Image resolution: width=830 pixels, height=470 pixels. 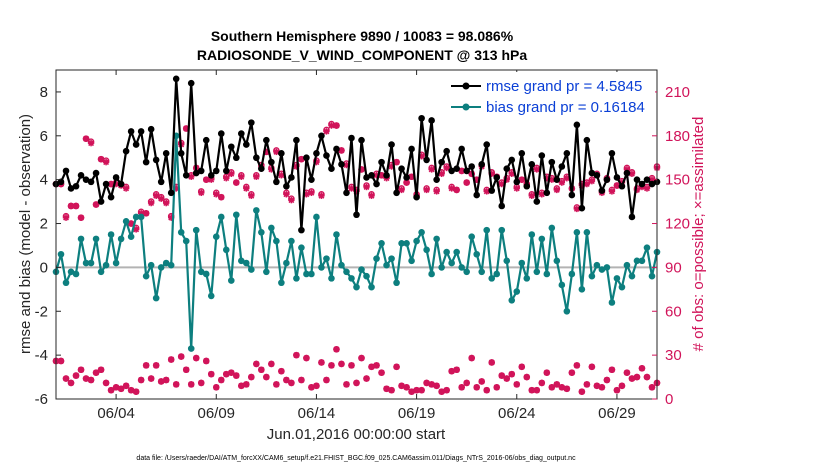 What do you see at coordinates (677, 224) in the screenshot?
I see `y2-tick-label: 120` at bounding box center [677, 224].